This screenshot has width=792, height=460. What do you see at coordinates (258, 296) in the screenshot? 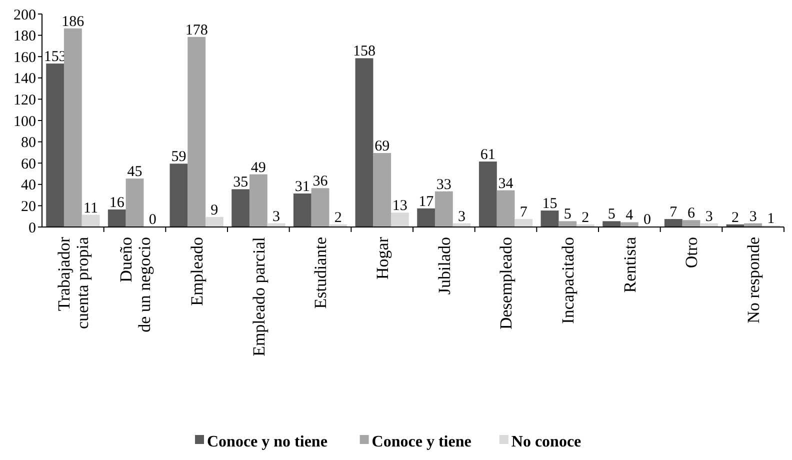
I see `x-tick-label: Empleado parcial` at bounding box center [258, 296].